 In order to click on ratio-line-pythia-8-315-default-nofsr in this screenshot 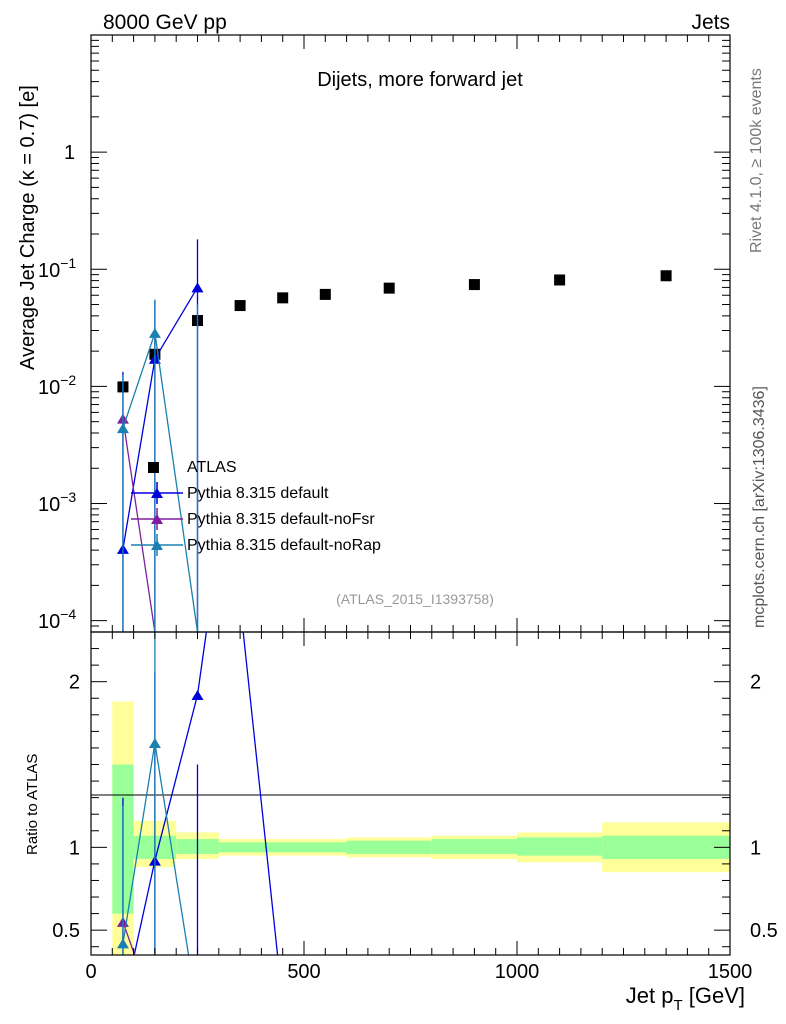, I will do `click(129, 938)`.